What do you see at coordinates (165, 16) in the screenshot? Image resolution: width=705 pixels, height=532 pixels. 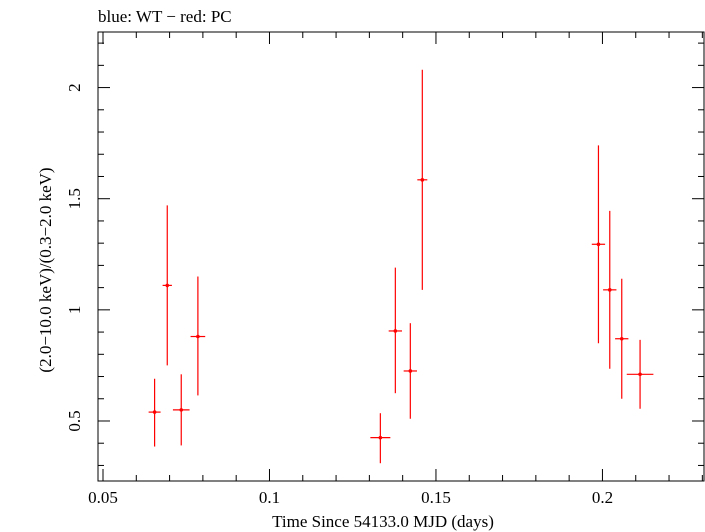 I see `chart-title: blue: WT − red: PC` at bounding box center [165, 16].